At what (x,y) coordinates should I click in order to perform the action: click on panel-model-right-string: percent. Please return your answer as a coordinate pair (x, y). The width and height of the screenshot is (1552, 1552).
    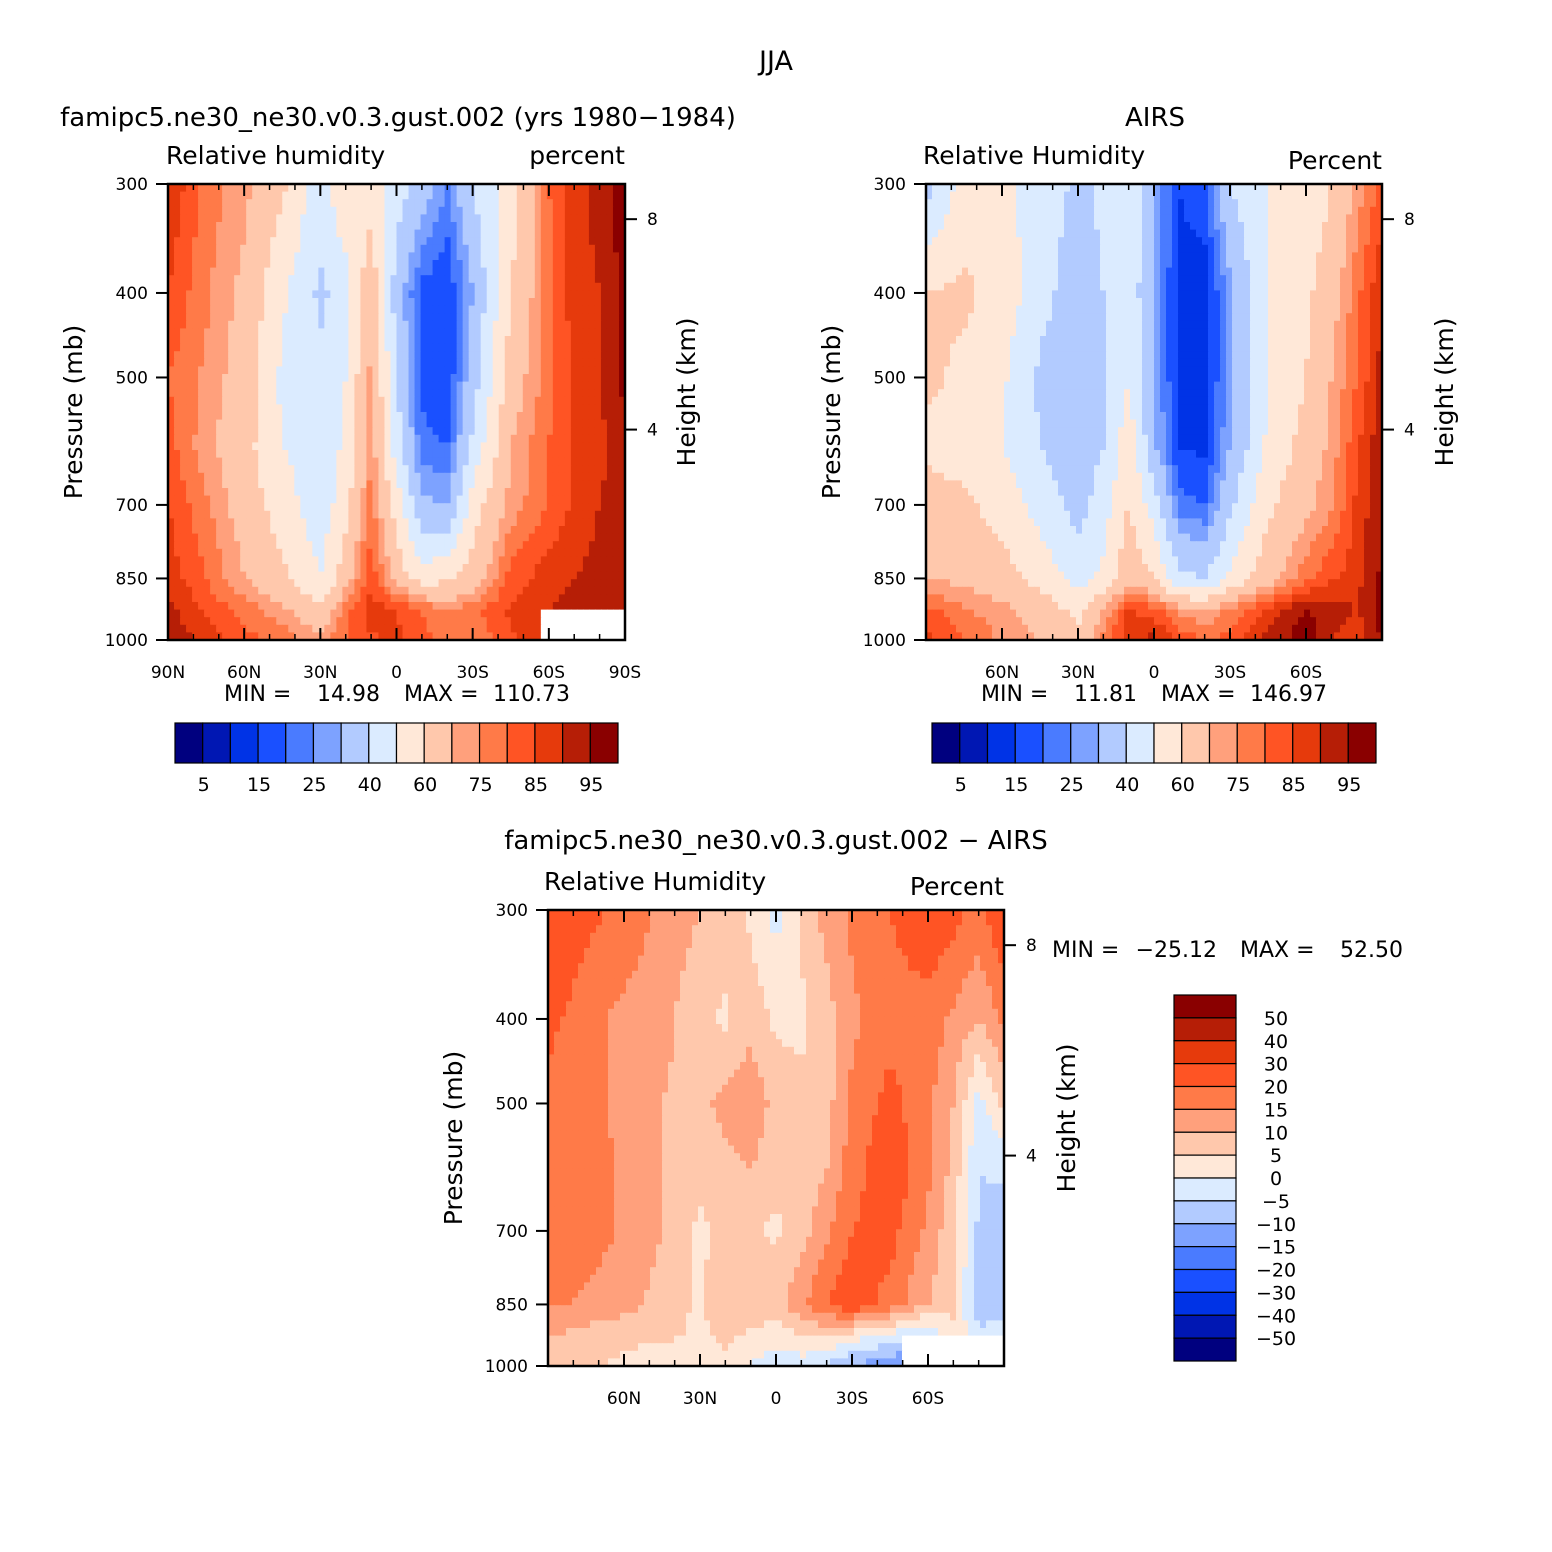
    Looking at the image, I should click on (577, 155).